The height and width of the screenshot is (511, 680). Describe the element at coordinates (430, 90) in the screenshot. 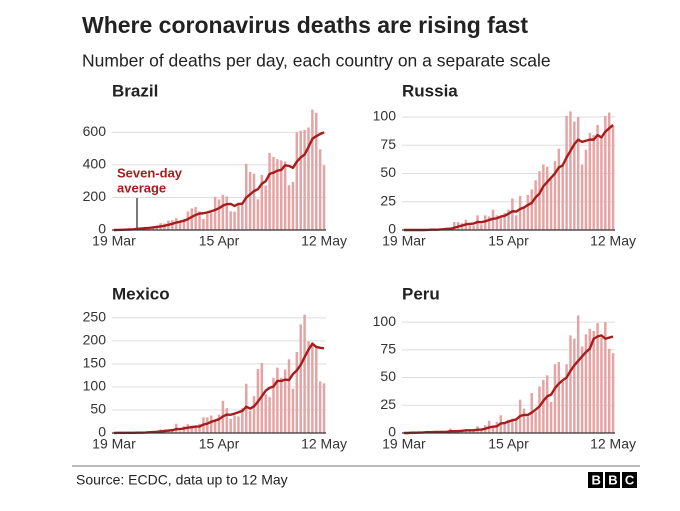

I see `panel-title: Russia` at that location.